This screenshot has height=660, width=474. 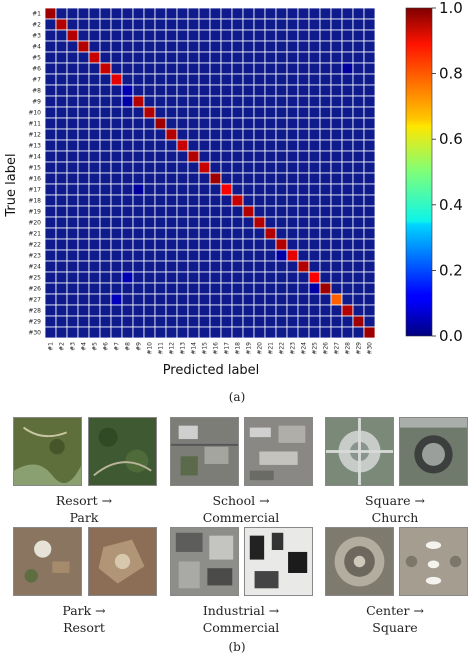 I want to click on heatmap-cell-r15-c30, so click(x=369, y=167).